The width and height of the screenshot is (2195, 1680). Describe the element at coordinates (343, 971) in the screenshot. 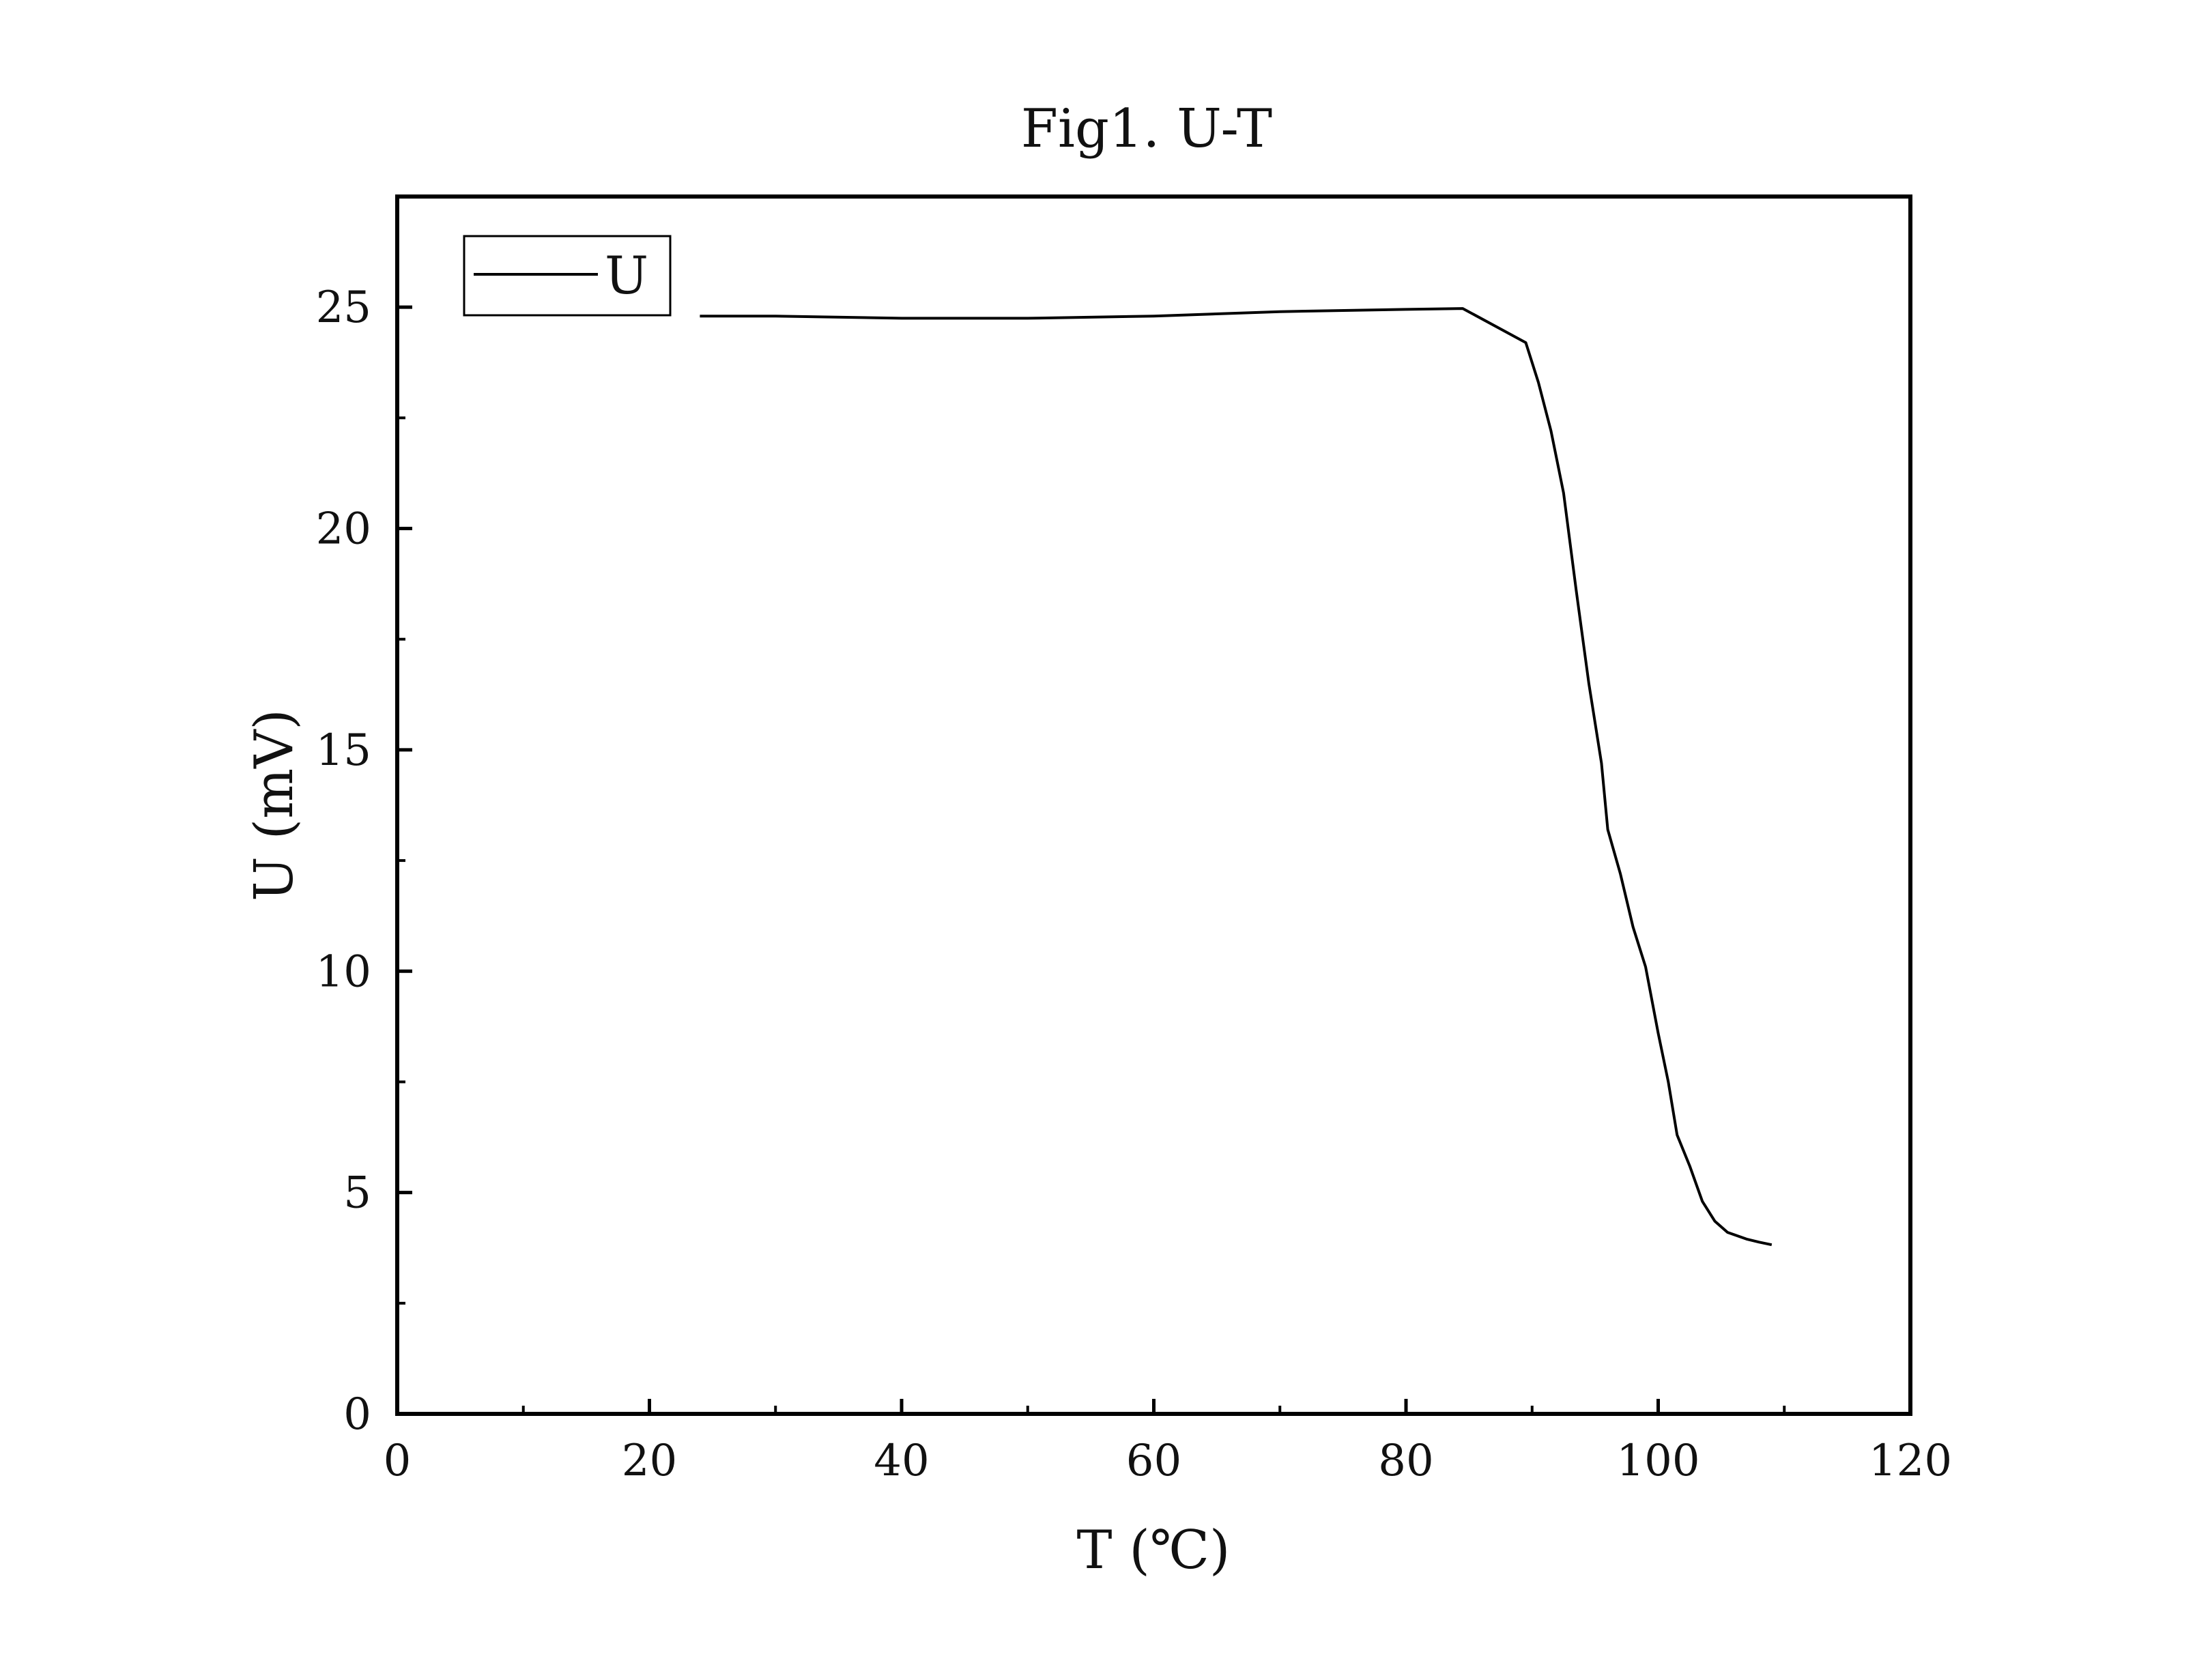

I see `y-tick-label: 10` at that location.